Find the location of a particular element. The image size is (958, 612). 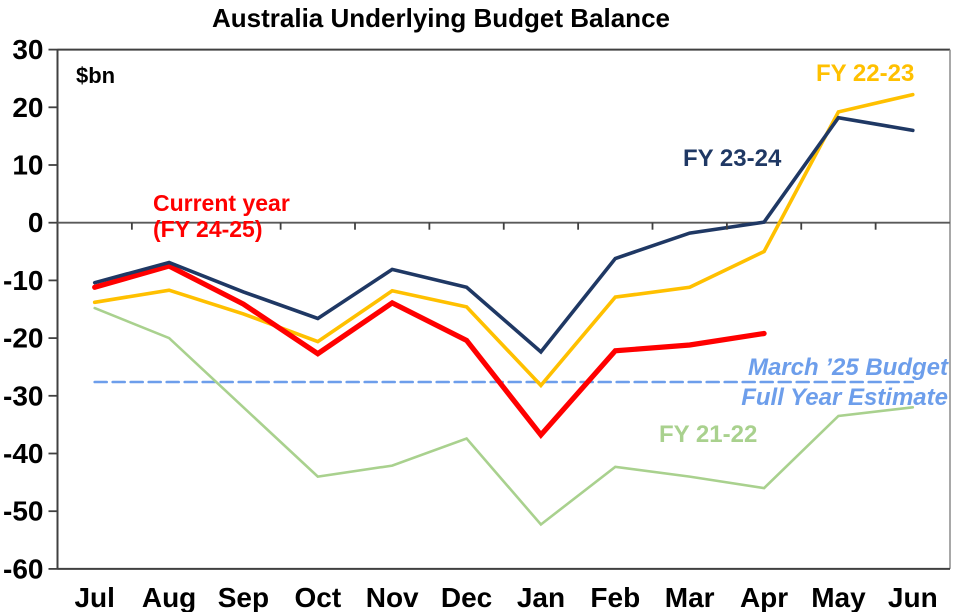

x-axis-month-label: Apr is located at coordinates (764, 597).